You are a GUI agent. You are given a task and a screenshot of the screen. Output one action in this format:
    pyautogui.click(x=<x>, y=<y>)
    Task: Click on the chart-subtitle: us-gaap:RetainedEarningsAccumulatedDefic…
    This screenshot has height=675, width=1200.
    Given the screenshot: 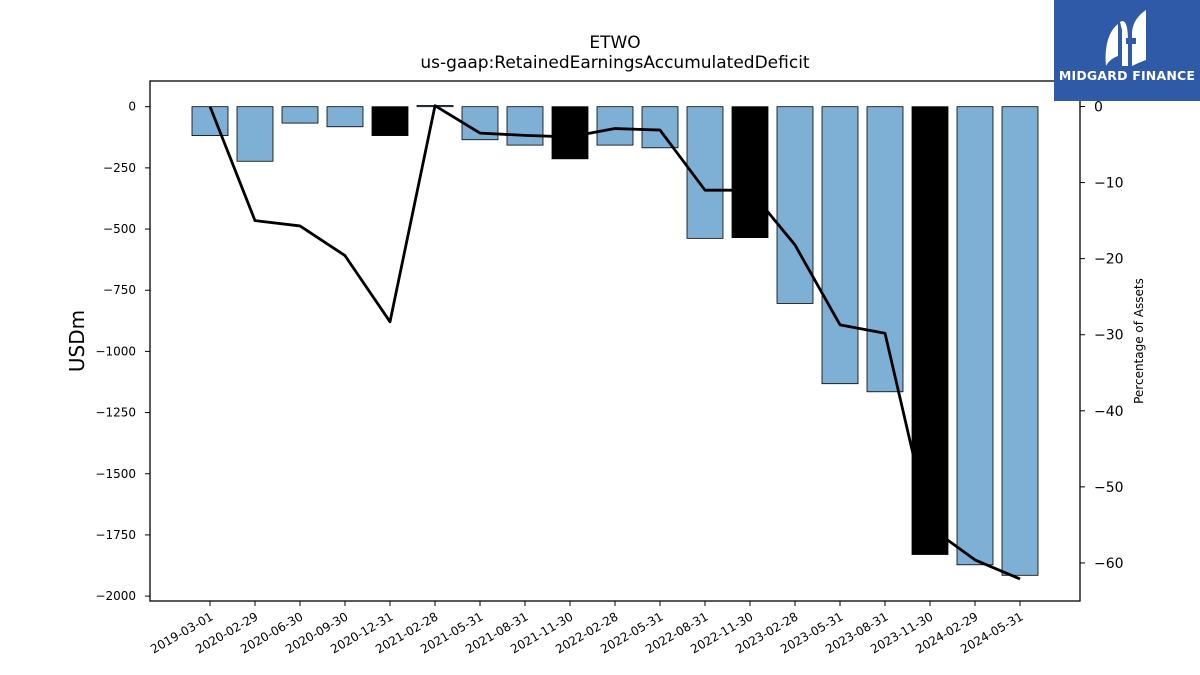 What is the action you would take?
    pyautogui.click(x=615, y=63)
    